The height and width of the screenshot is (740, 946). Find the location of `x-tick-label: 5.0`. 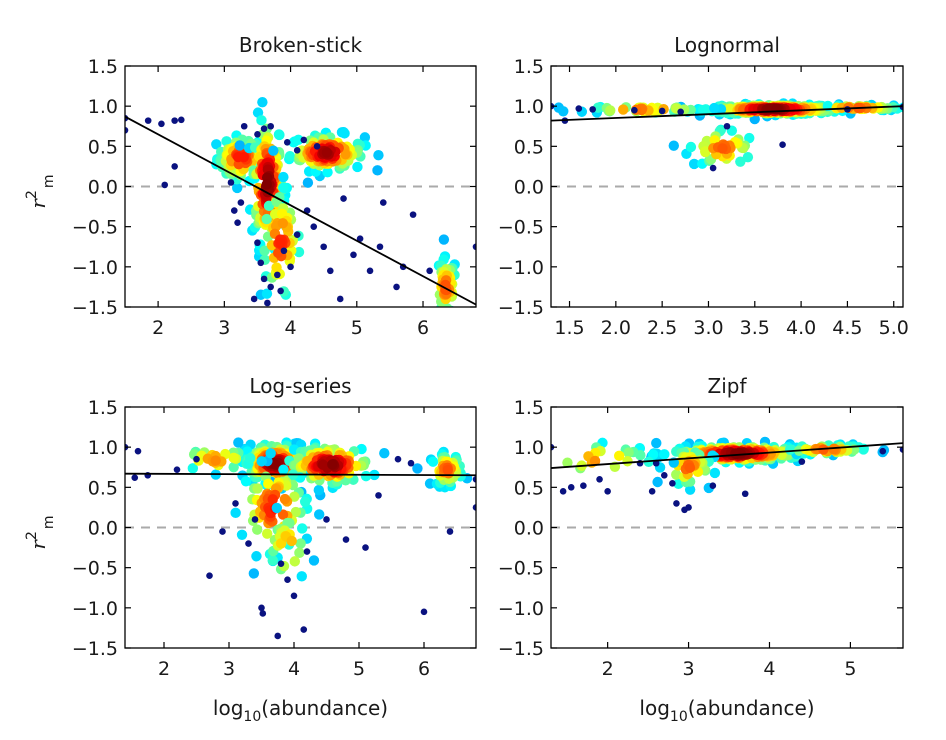

x-tick-label: 5.0 is located at coordinates (894, 328).